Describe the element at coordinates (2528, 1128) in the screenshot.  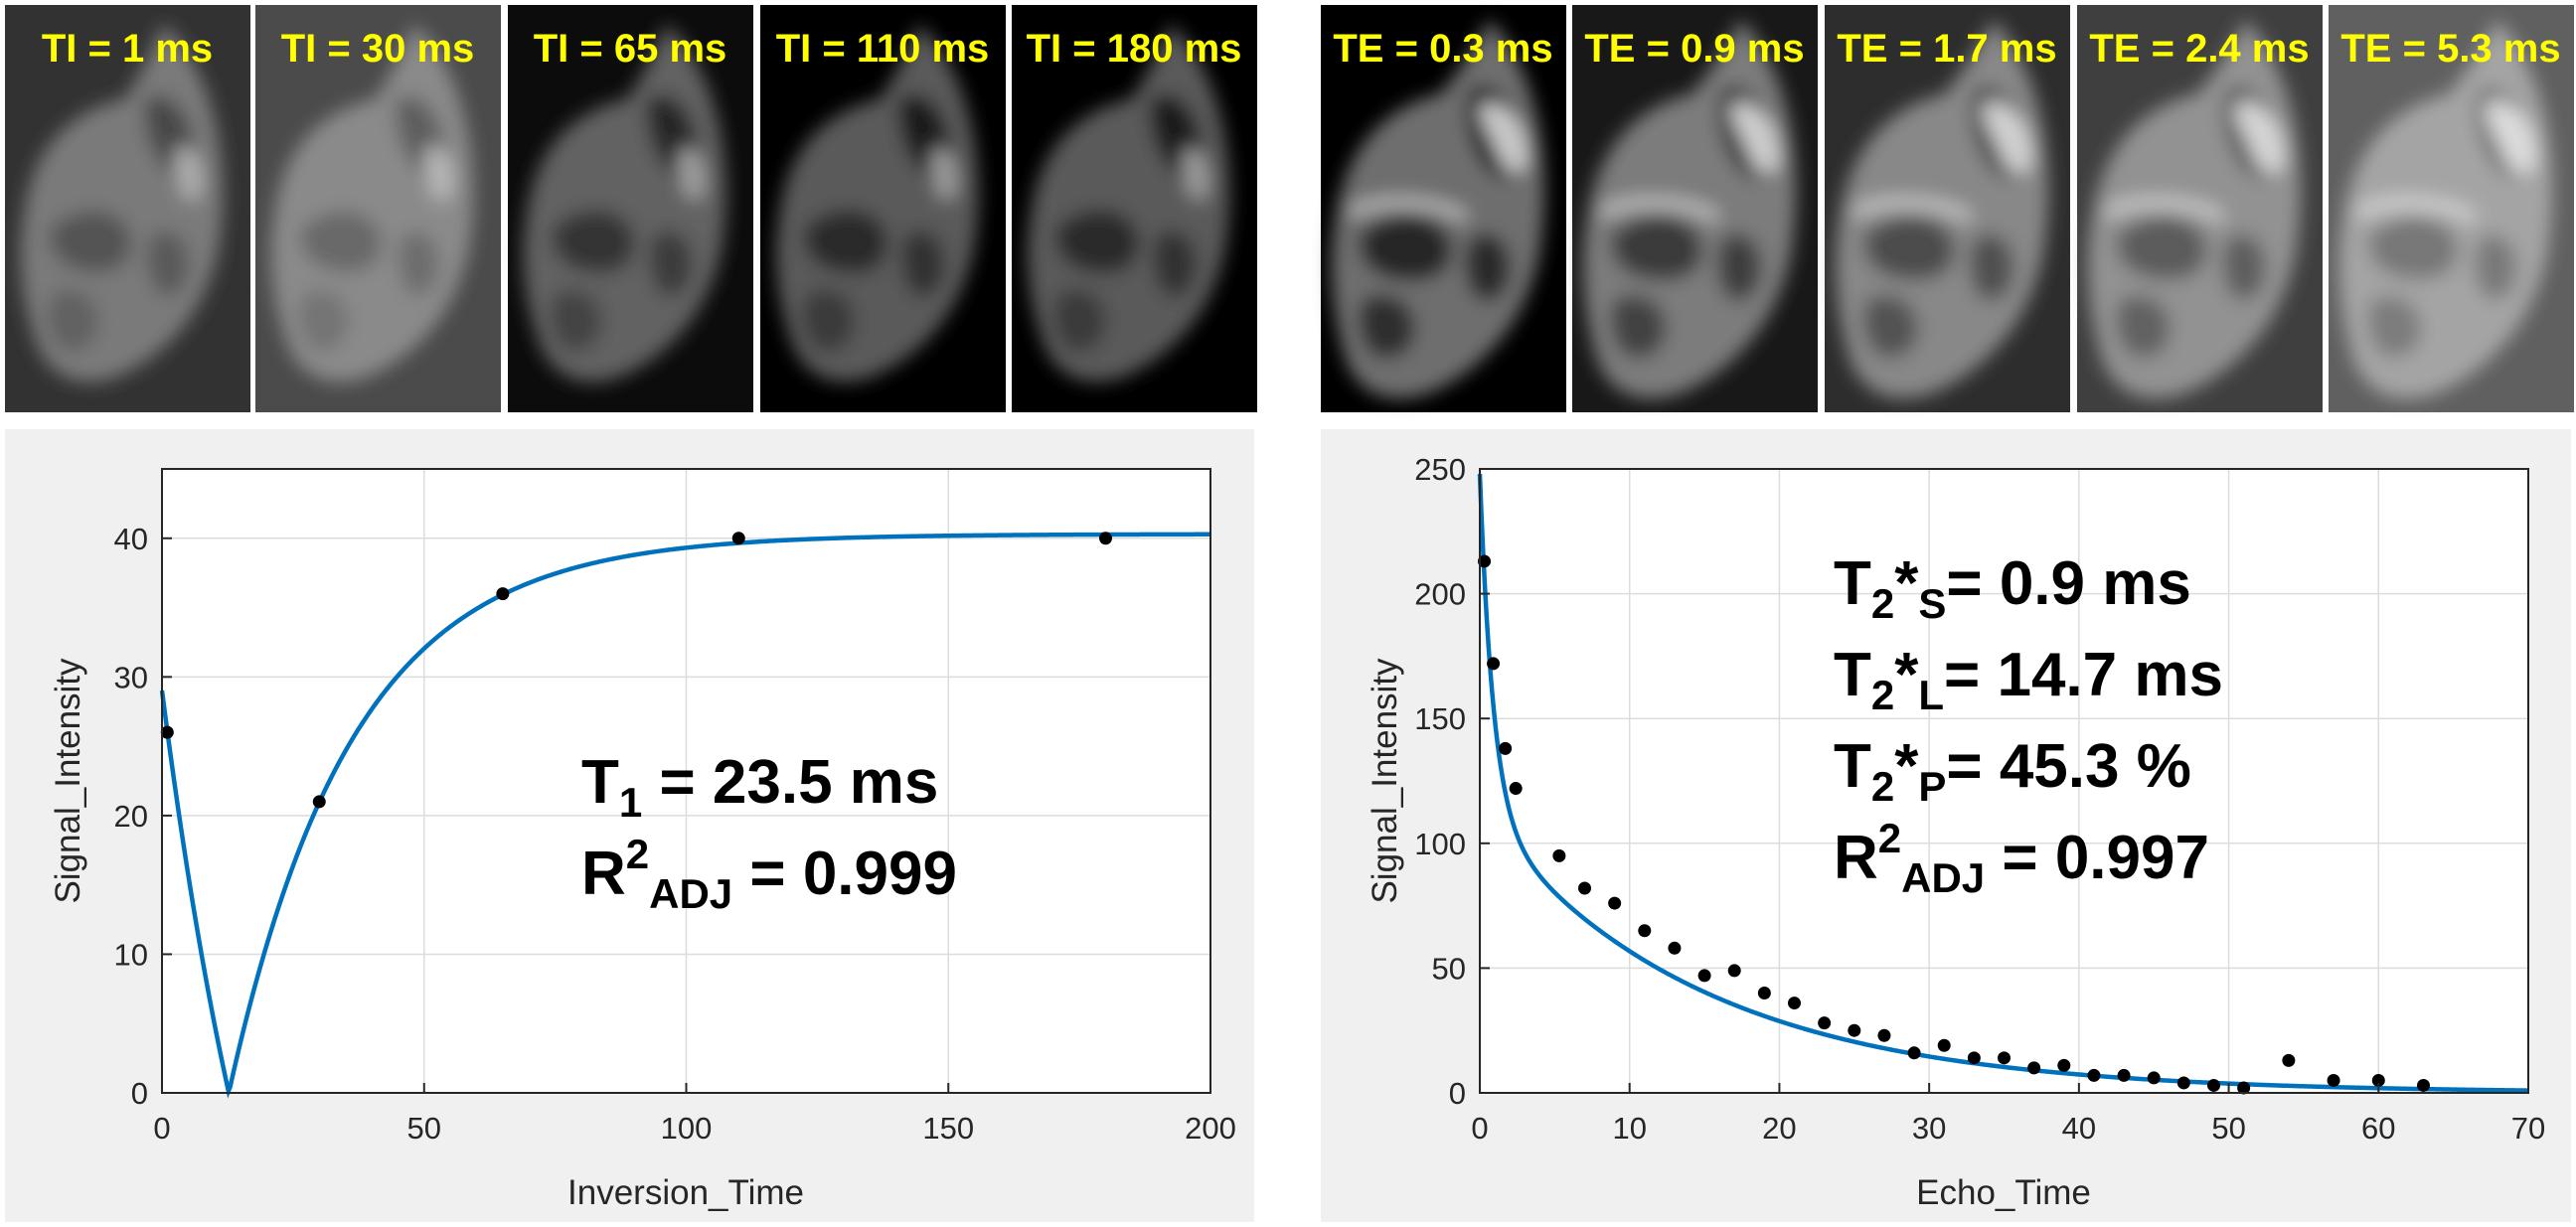
I see `x-tick-label: 70` at that location.